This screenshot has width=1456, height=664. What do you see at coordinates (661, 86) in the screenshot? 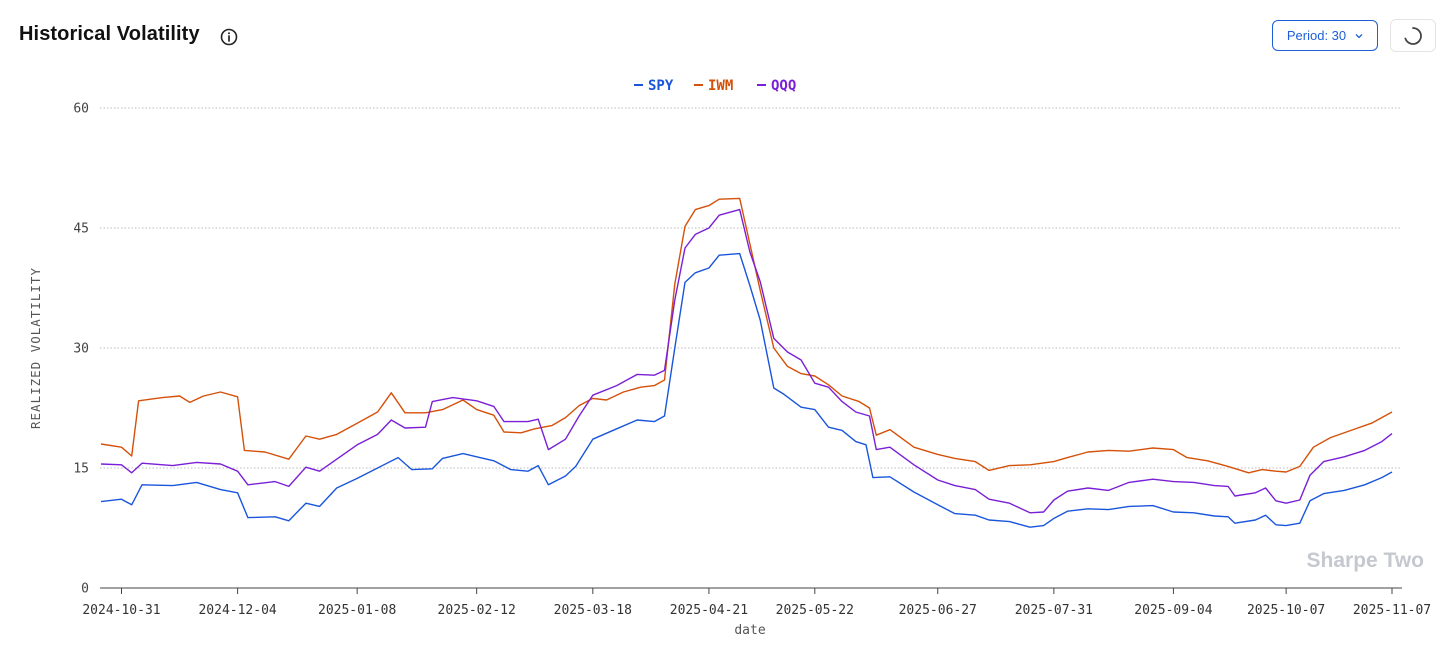
I see `legend-label-spy: SPY` at bounding box center [661, 86].